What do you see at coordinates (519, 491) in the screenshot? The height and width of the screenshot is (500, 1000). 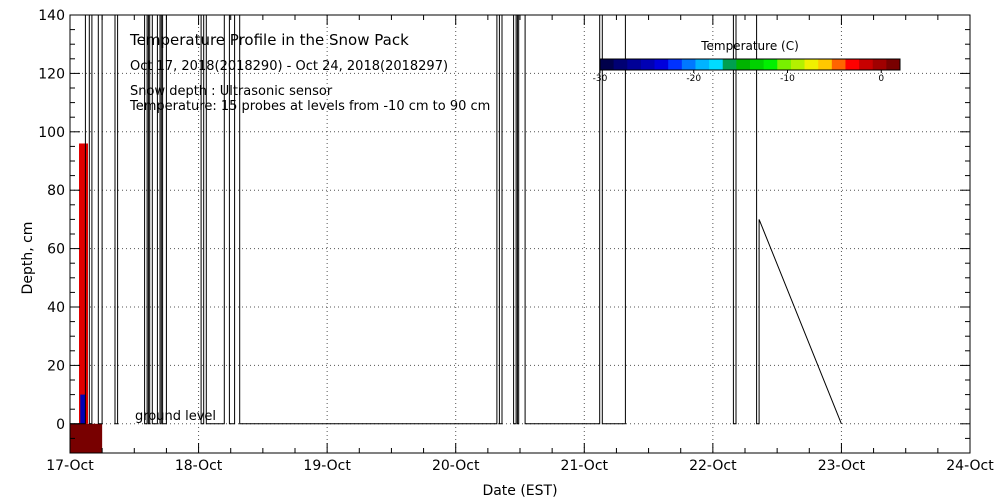 I see `x-axis-title: Date (EST)` at bounding box center [519, 491].